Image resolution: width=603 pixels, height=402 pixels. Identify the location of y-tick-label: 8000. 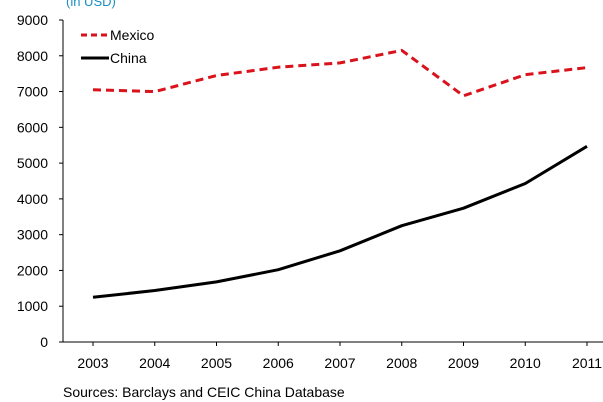
(32, 56).